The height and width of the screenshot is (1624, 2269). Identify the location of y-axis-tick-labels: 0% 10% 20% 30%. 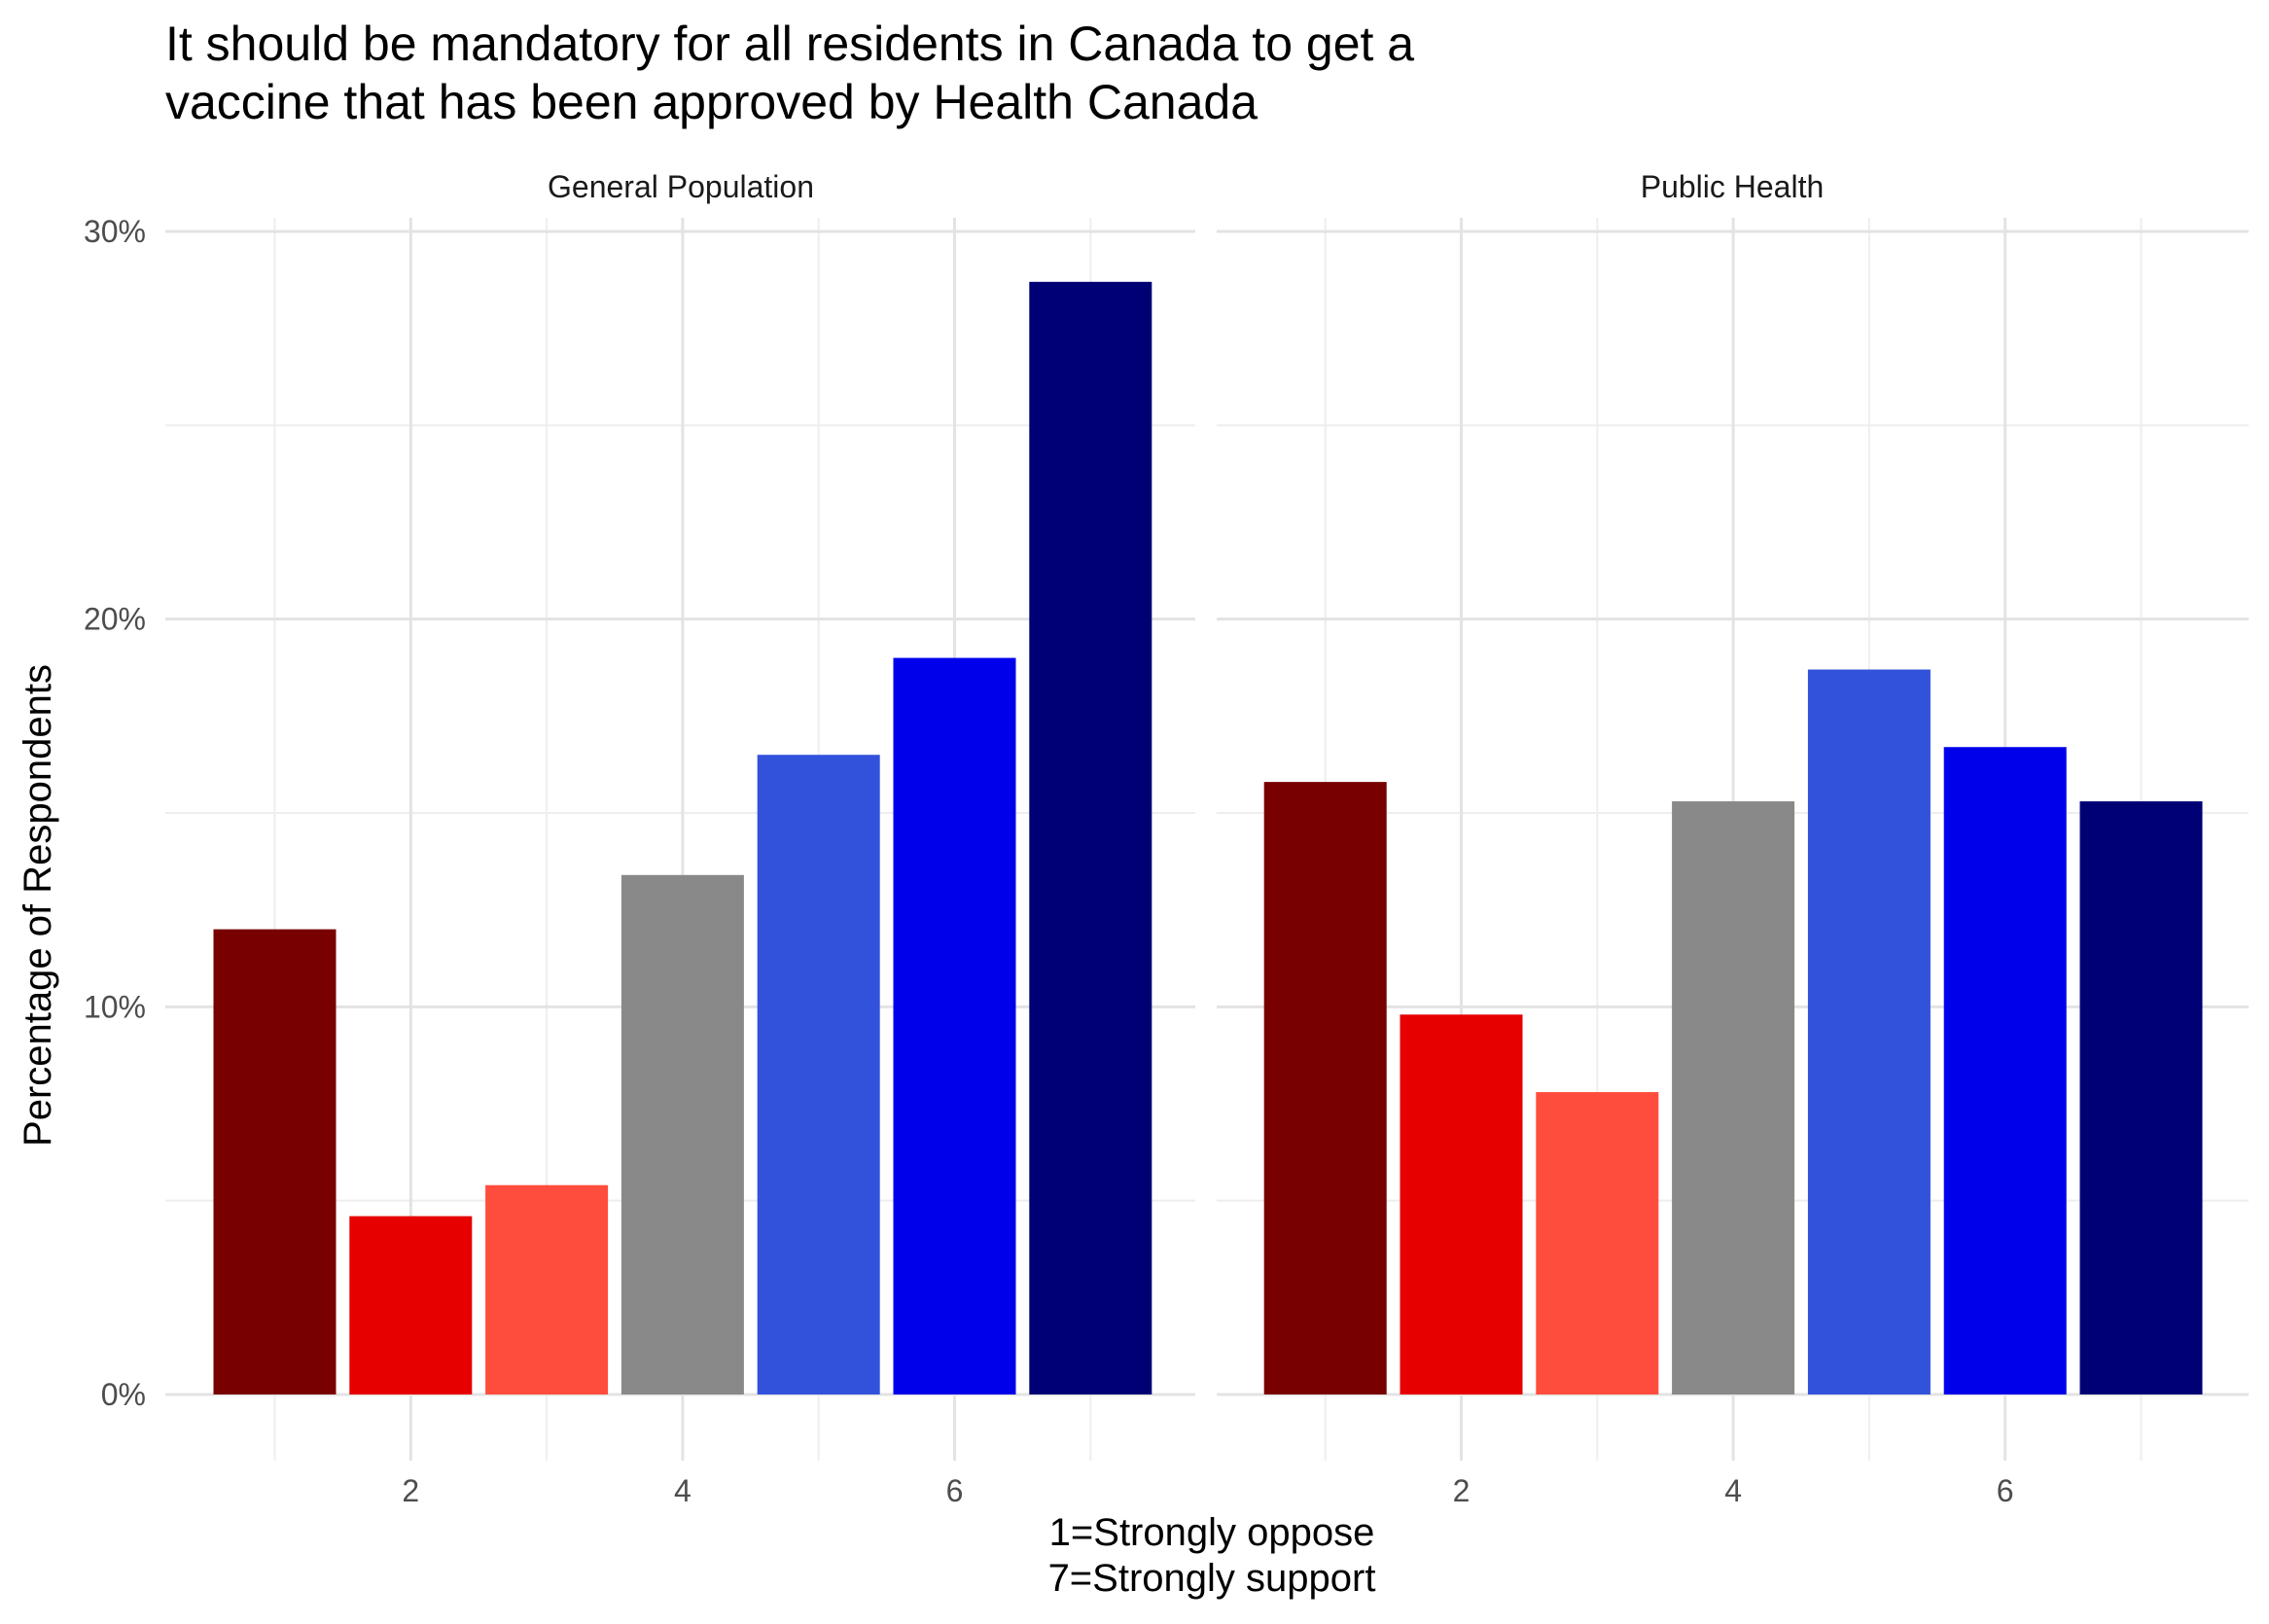
(115, 813).